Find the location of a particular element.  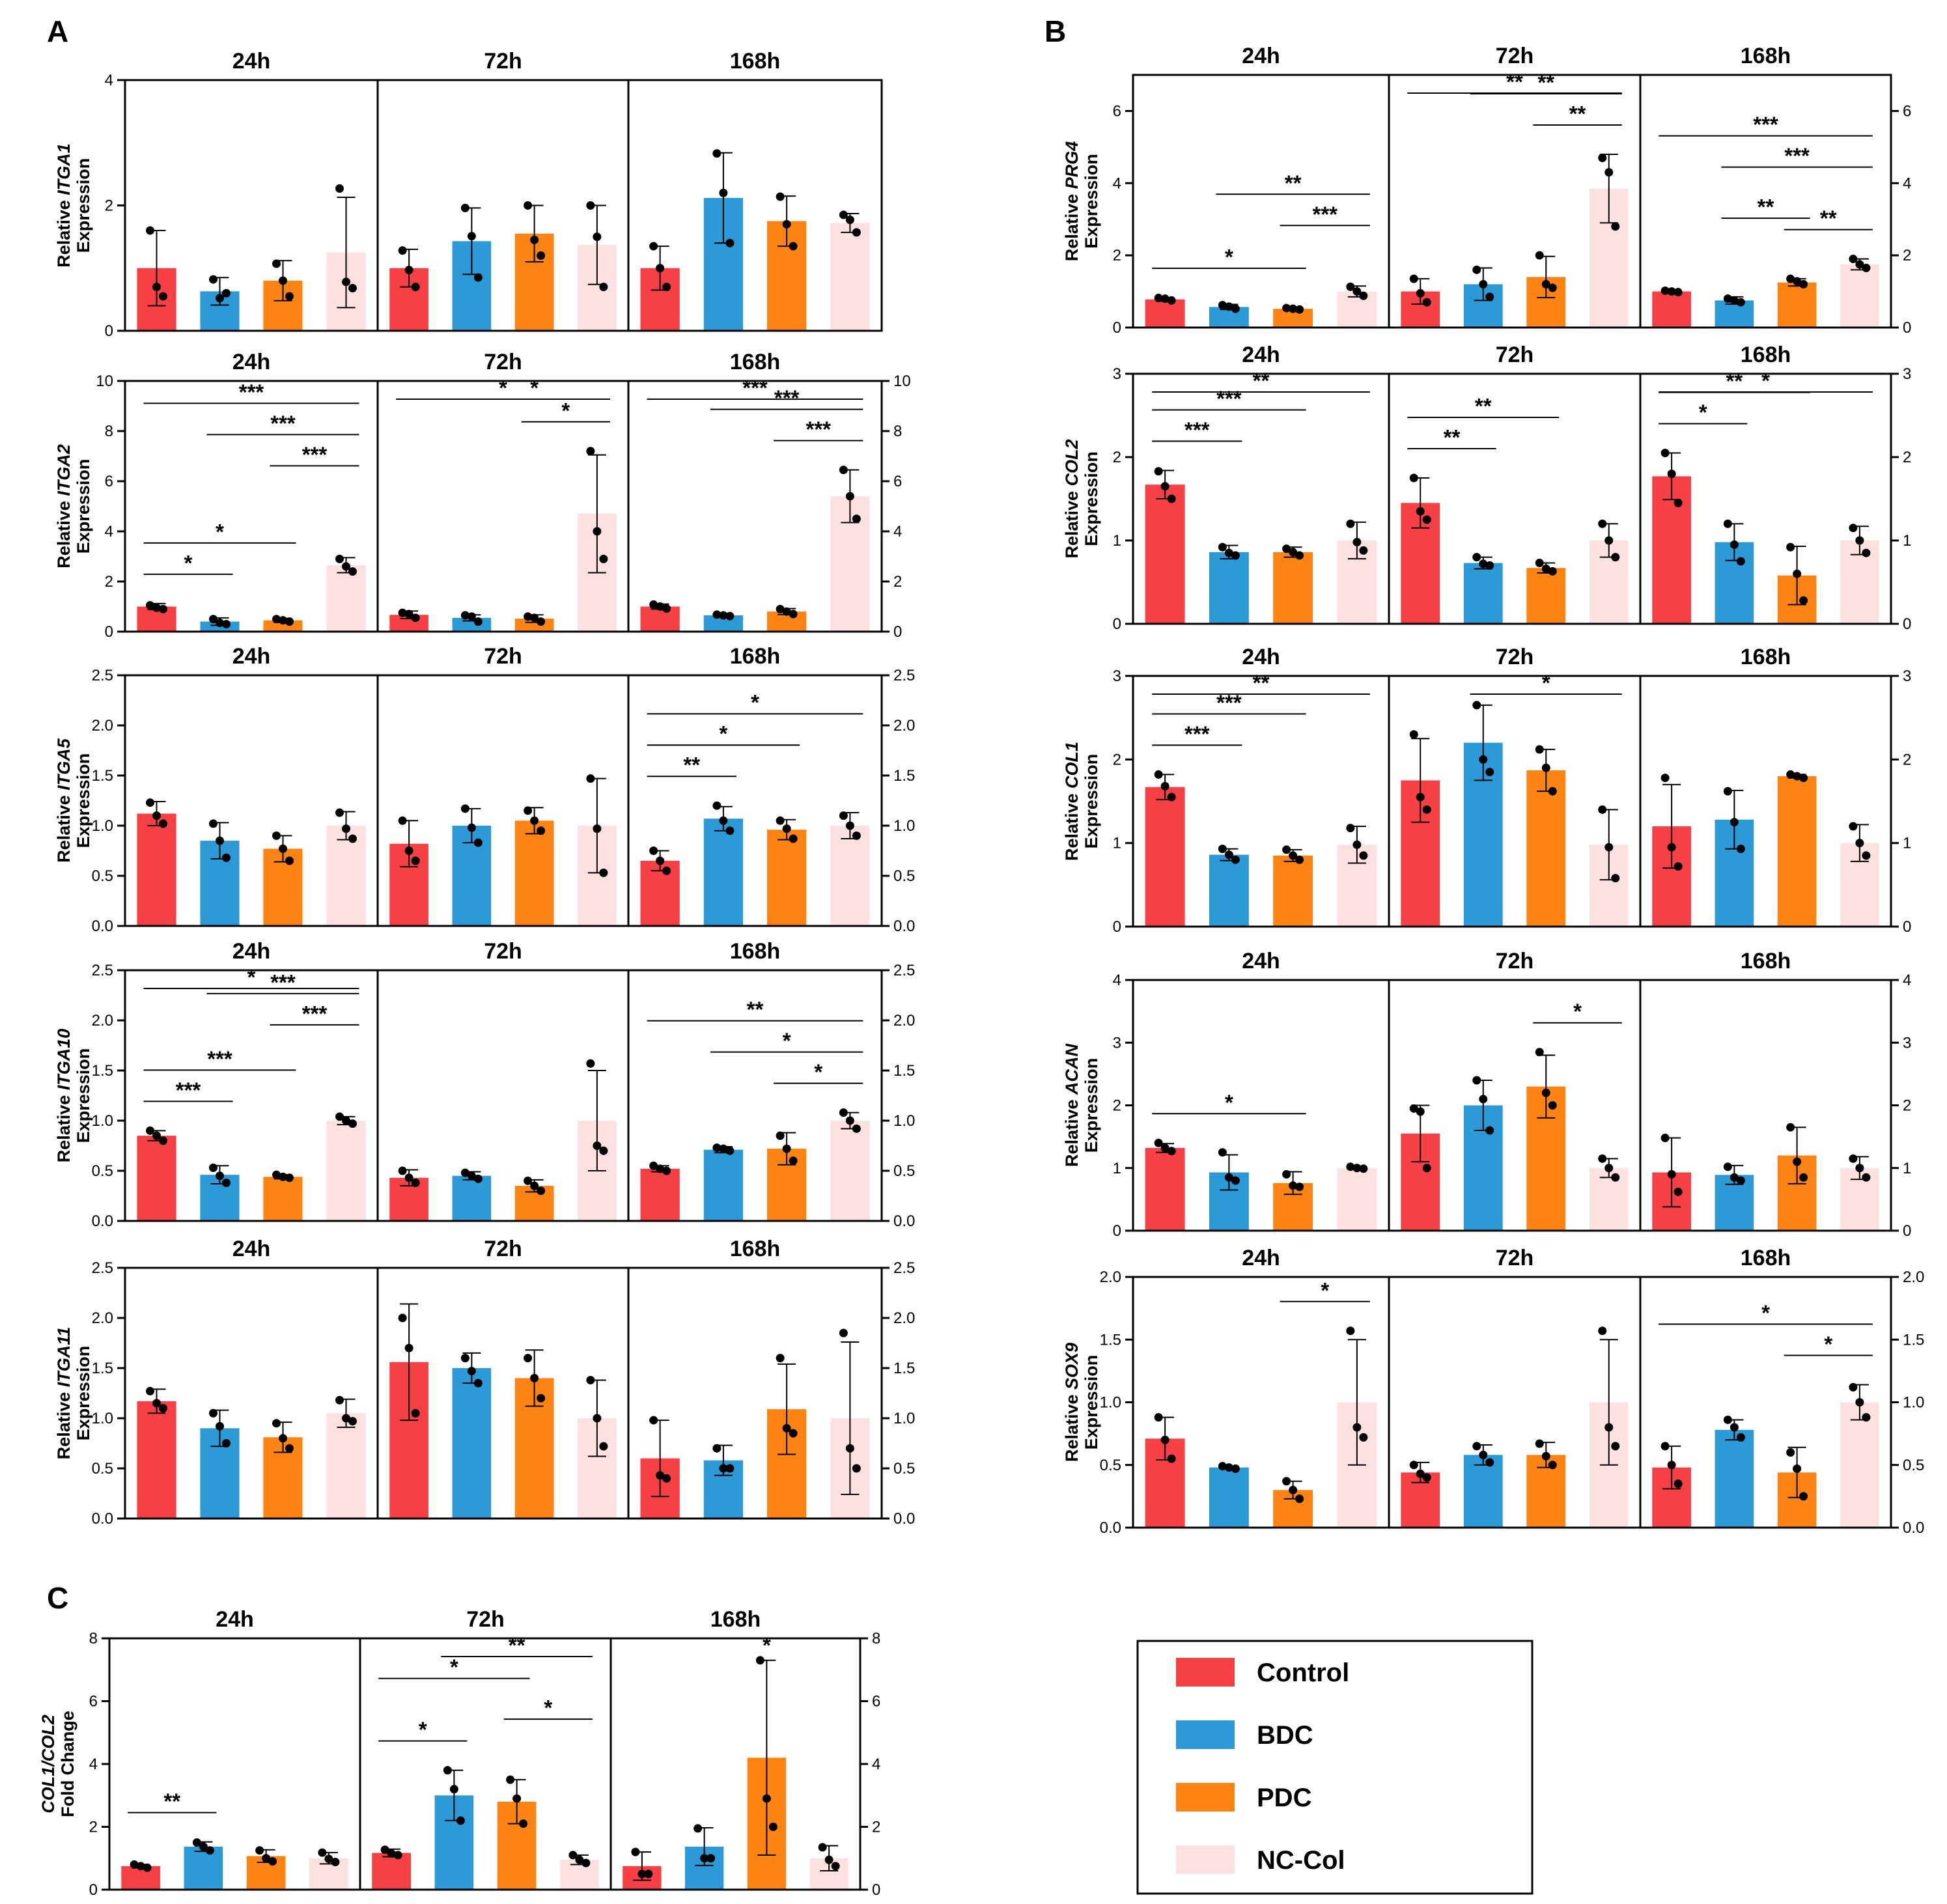

y-tick-label: 6 is located at coordinates (93, 1702).